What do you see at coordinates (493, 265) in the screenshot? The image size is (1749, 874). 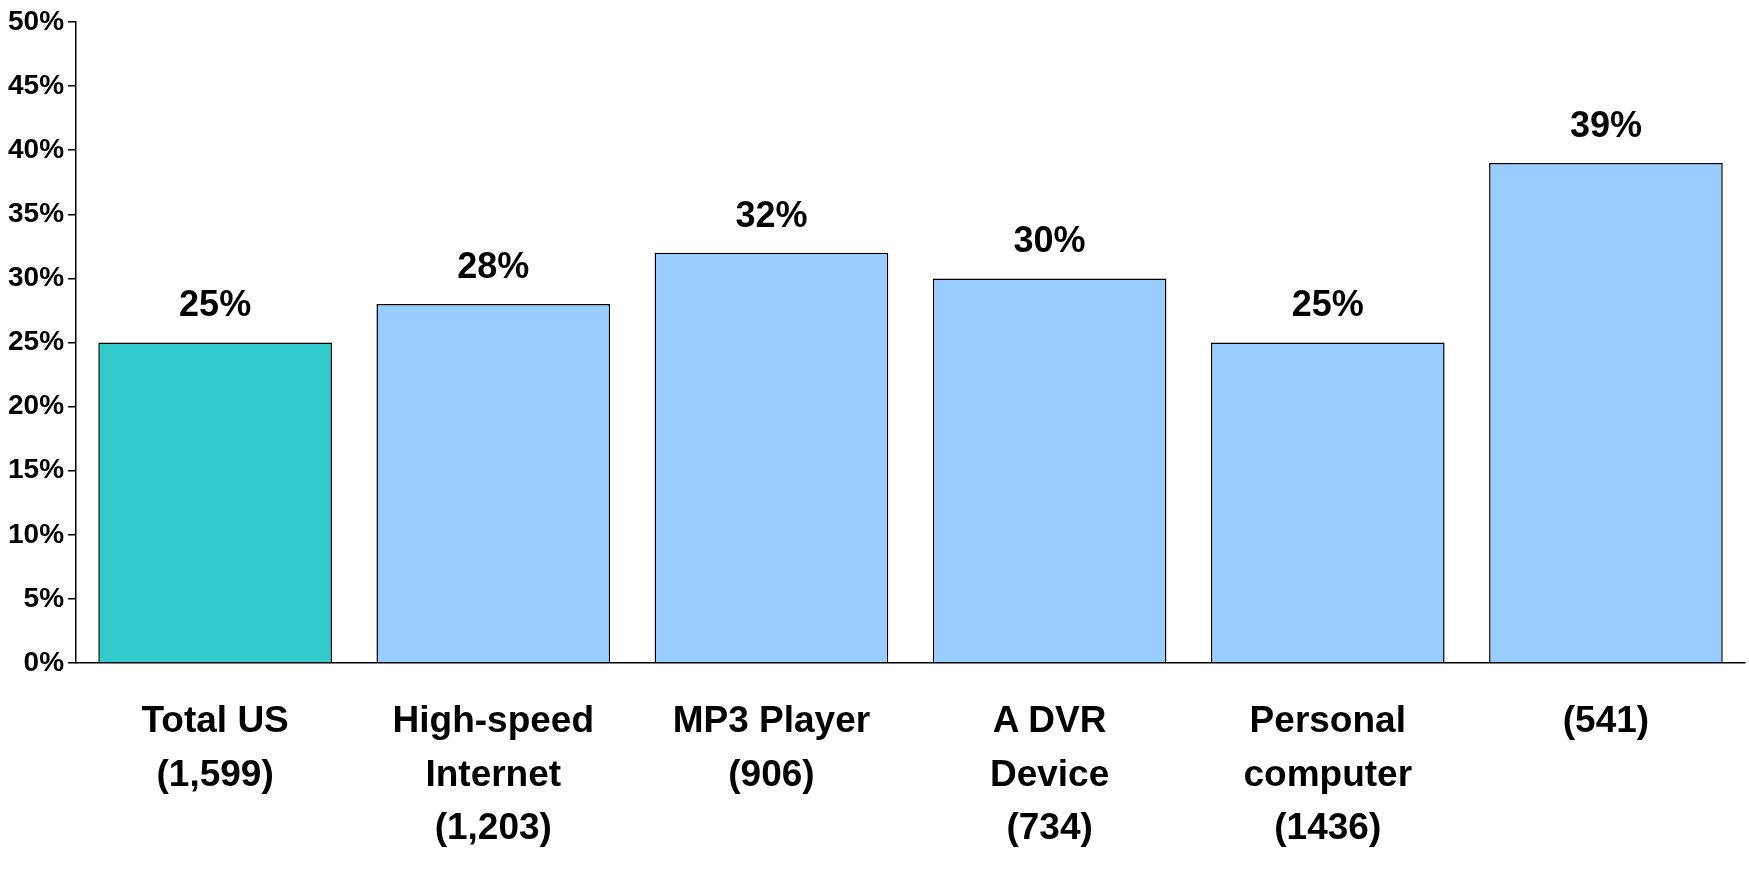 I see `data-label: 28%` at bounding box center [493, 265].